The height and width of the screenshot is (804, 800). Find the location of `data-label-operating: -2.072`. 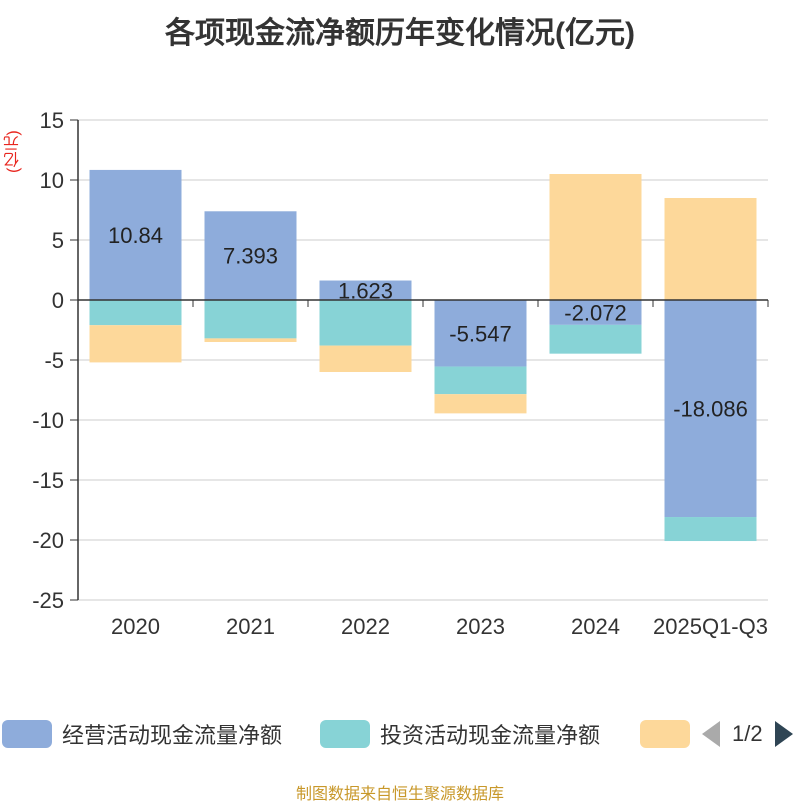

data-label-operating: -2.072 is located at coordinates (595, 312).